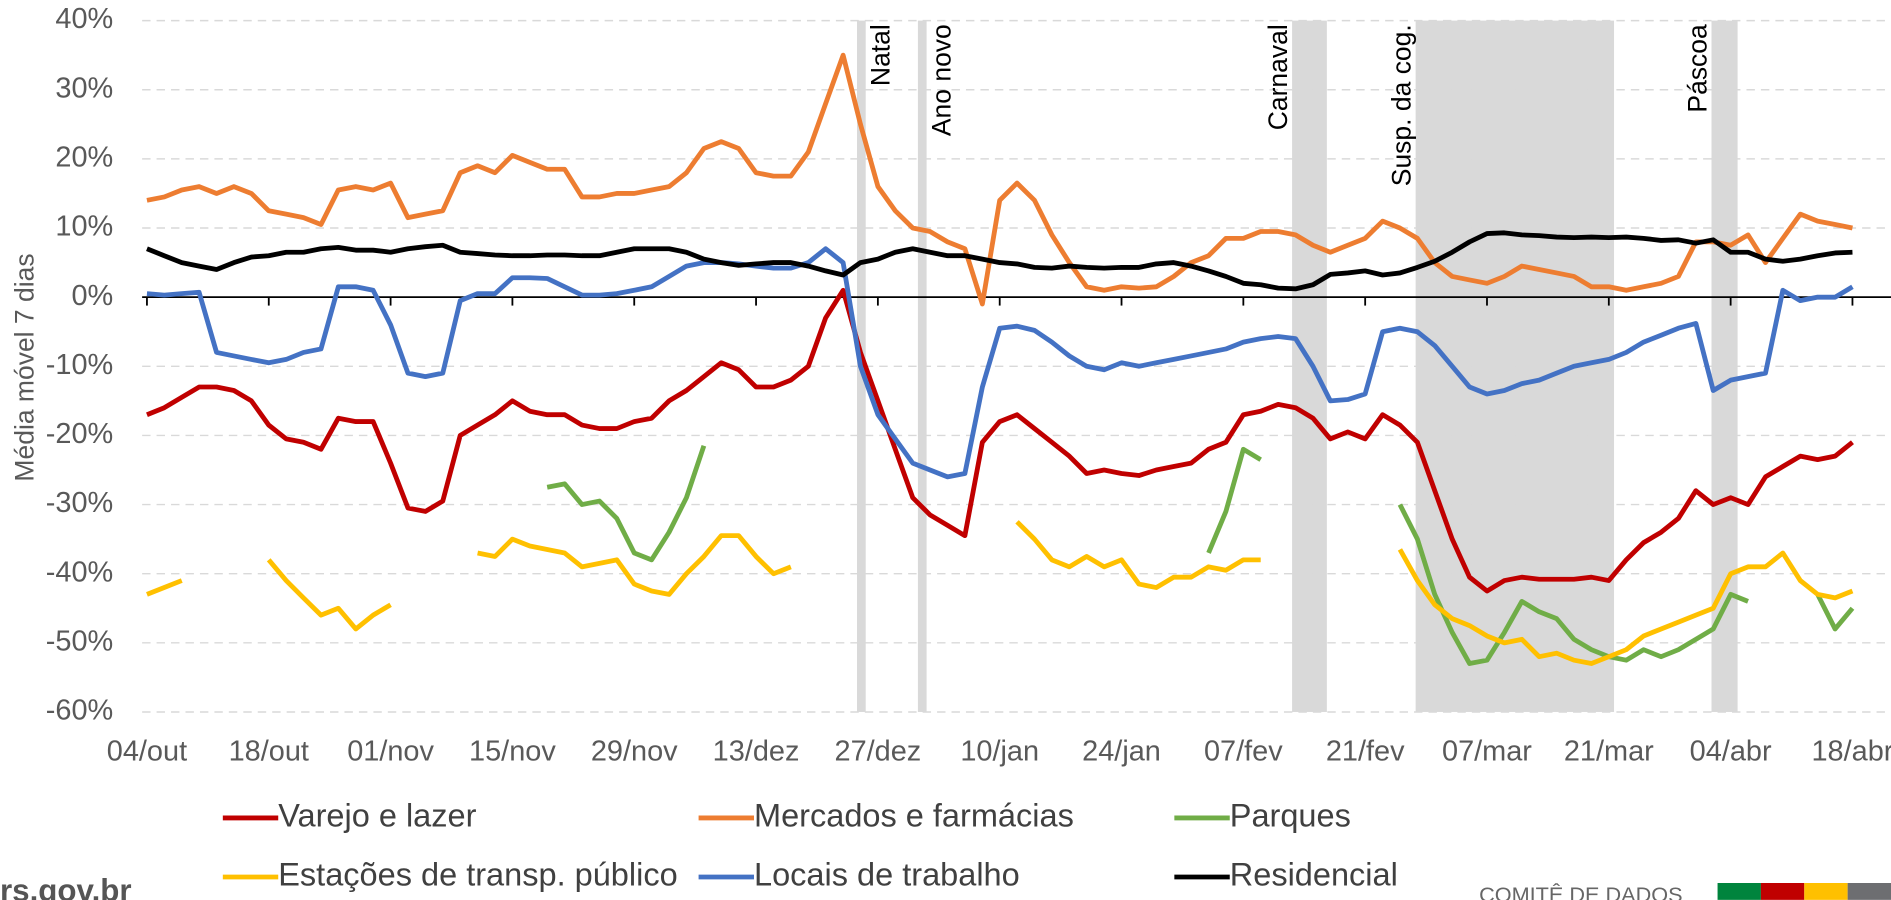 The width and height of the screenshot is (1891, 900). What do you see at coordinates (377, 816) in the screenshot?
I see `legend-label: Varejo e lazer` at bounding box center [377, 816].